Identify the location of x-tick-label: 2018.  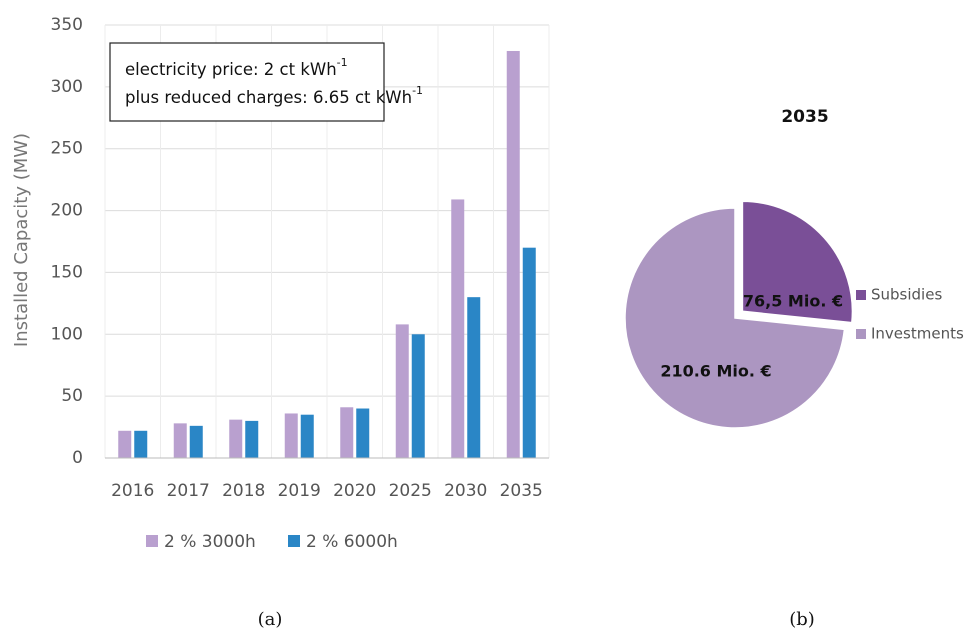
(243, 491).